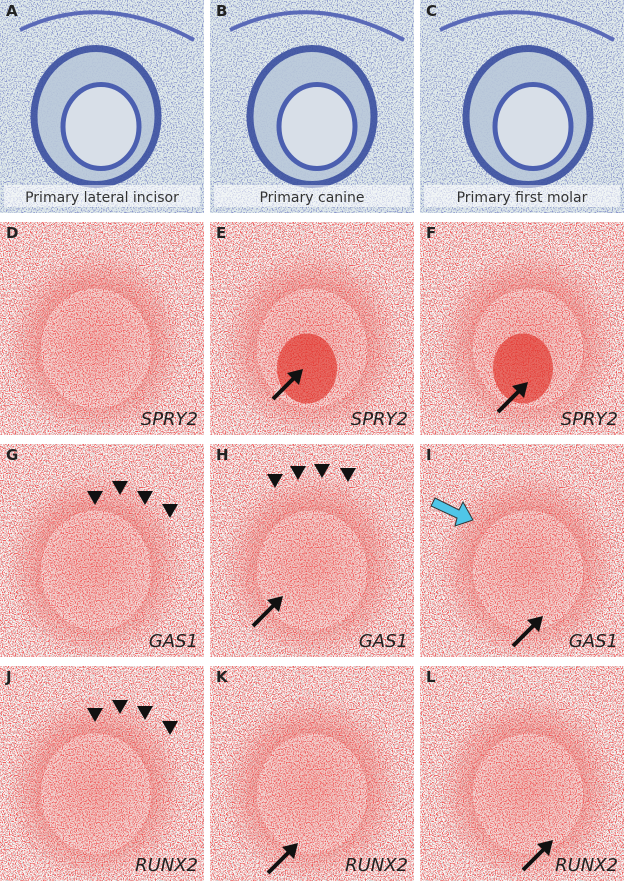 This screenshot has width=624, height=881. I want to click on panel-letter: E, so click(221, 233).